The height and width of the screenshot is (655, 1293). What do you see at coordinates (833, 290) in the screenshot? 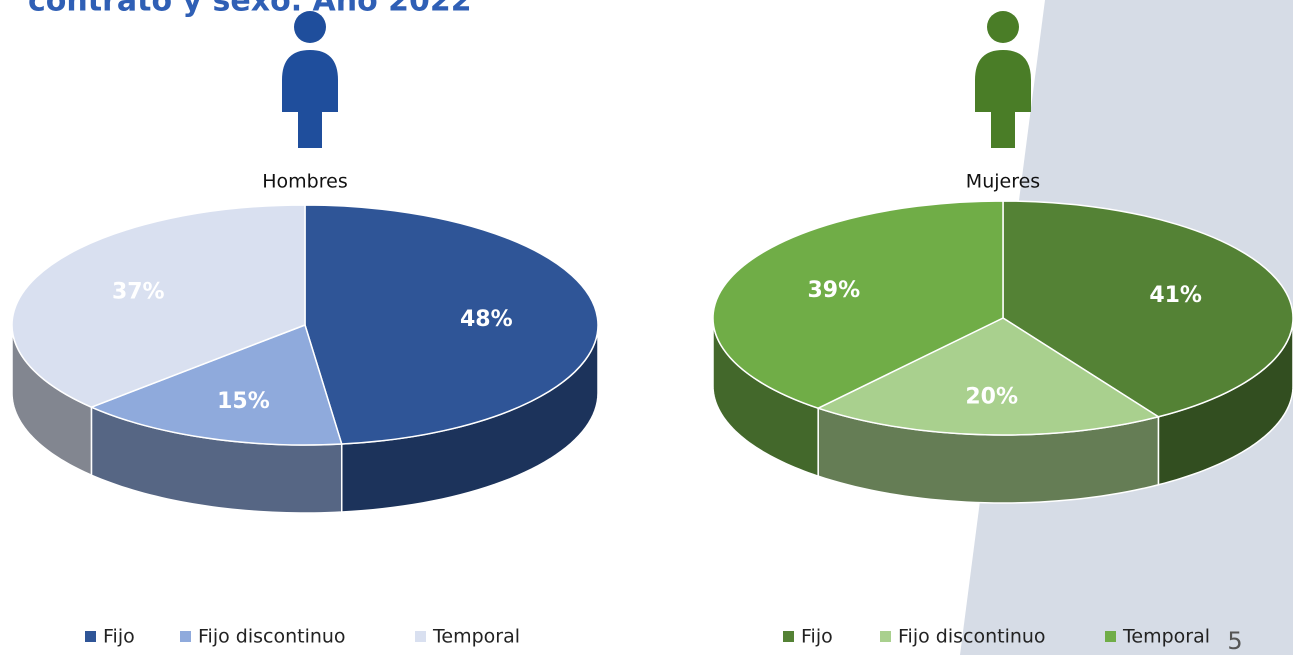
I see `data-label: 39%` at bounding box center [833, 290].